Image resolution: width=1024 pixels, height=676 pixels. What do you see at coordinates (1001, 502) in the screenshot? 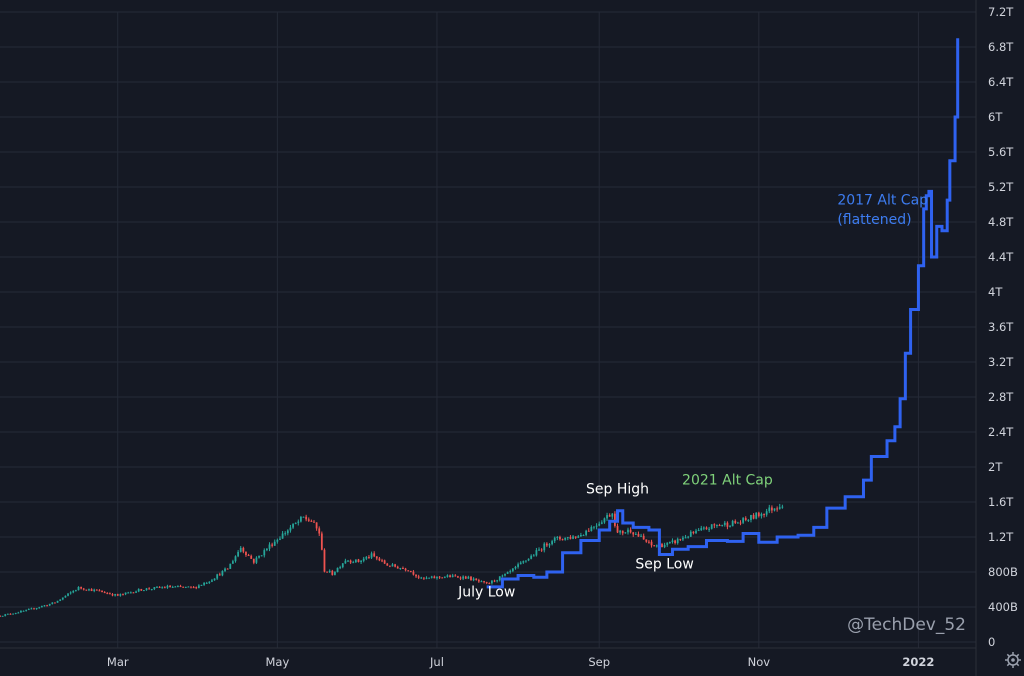
I see `y-tick-label: 1.6T` at bounding box center [1001, 502].